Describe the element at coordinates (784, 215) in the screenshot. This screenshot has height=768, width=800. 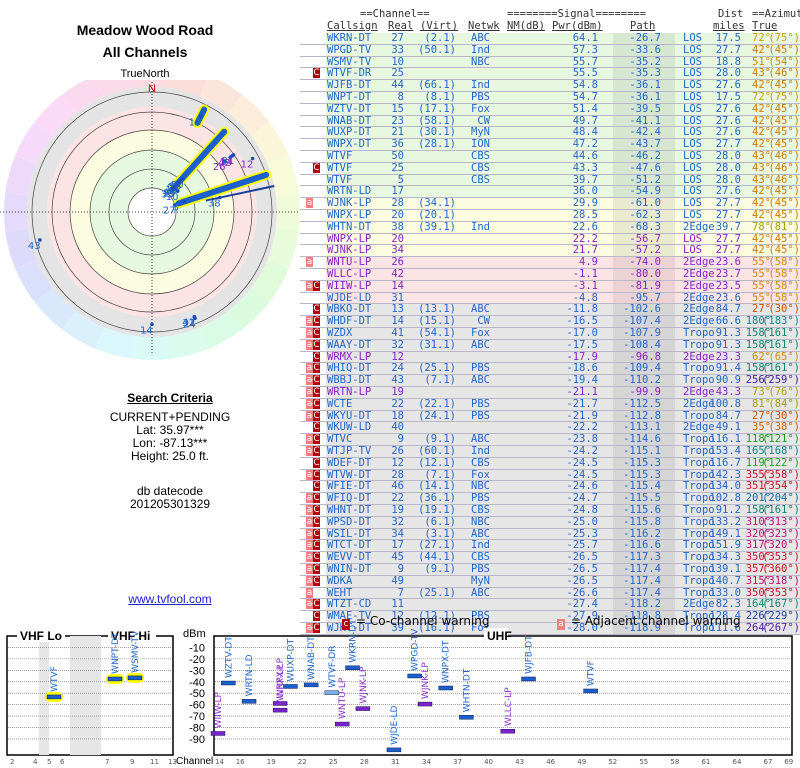
I see `cell-magn: (45°)` at that location.